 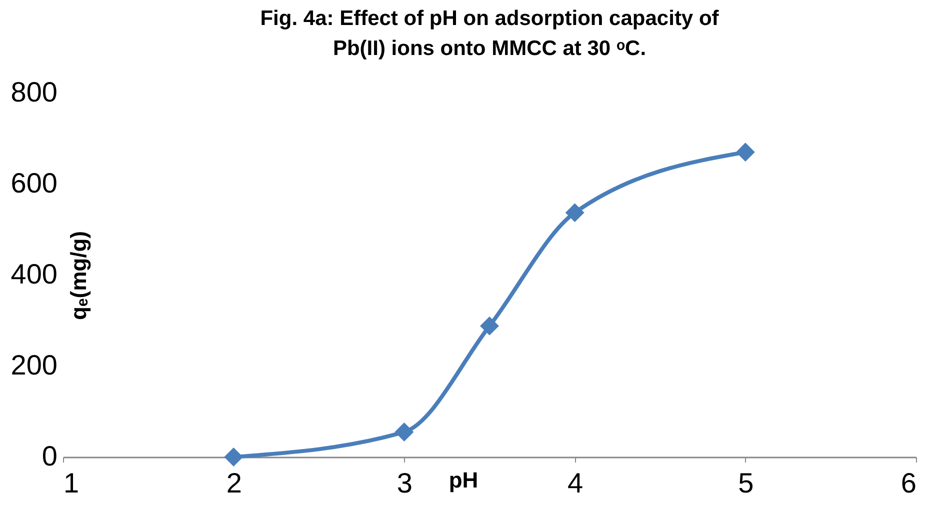 What do you see at coordinates (908, 483) in the screenshot?
I see `x-tick-label: 6` at bounding box center [908, 483].